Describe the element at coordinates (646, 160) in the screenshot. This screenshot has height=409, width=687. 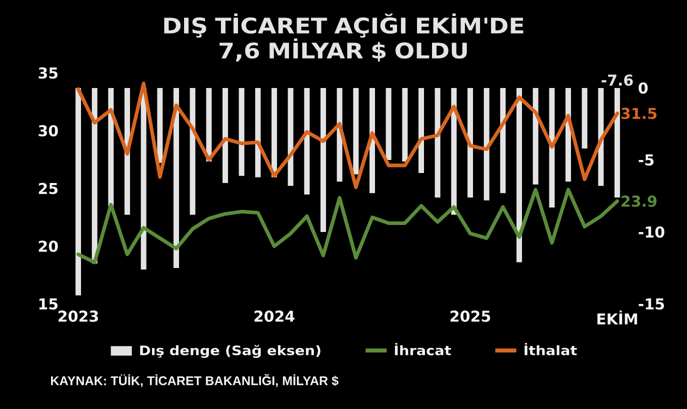
I see `y2-tick-label: -5` at that location.